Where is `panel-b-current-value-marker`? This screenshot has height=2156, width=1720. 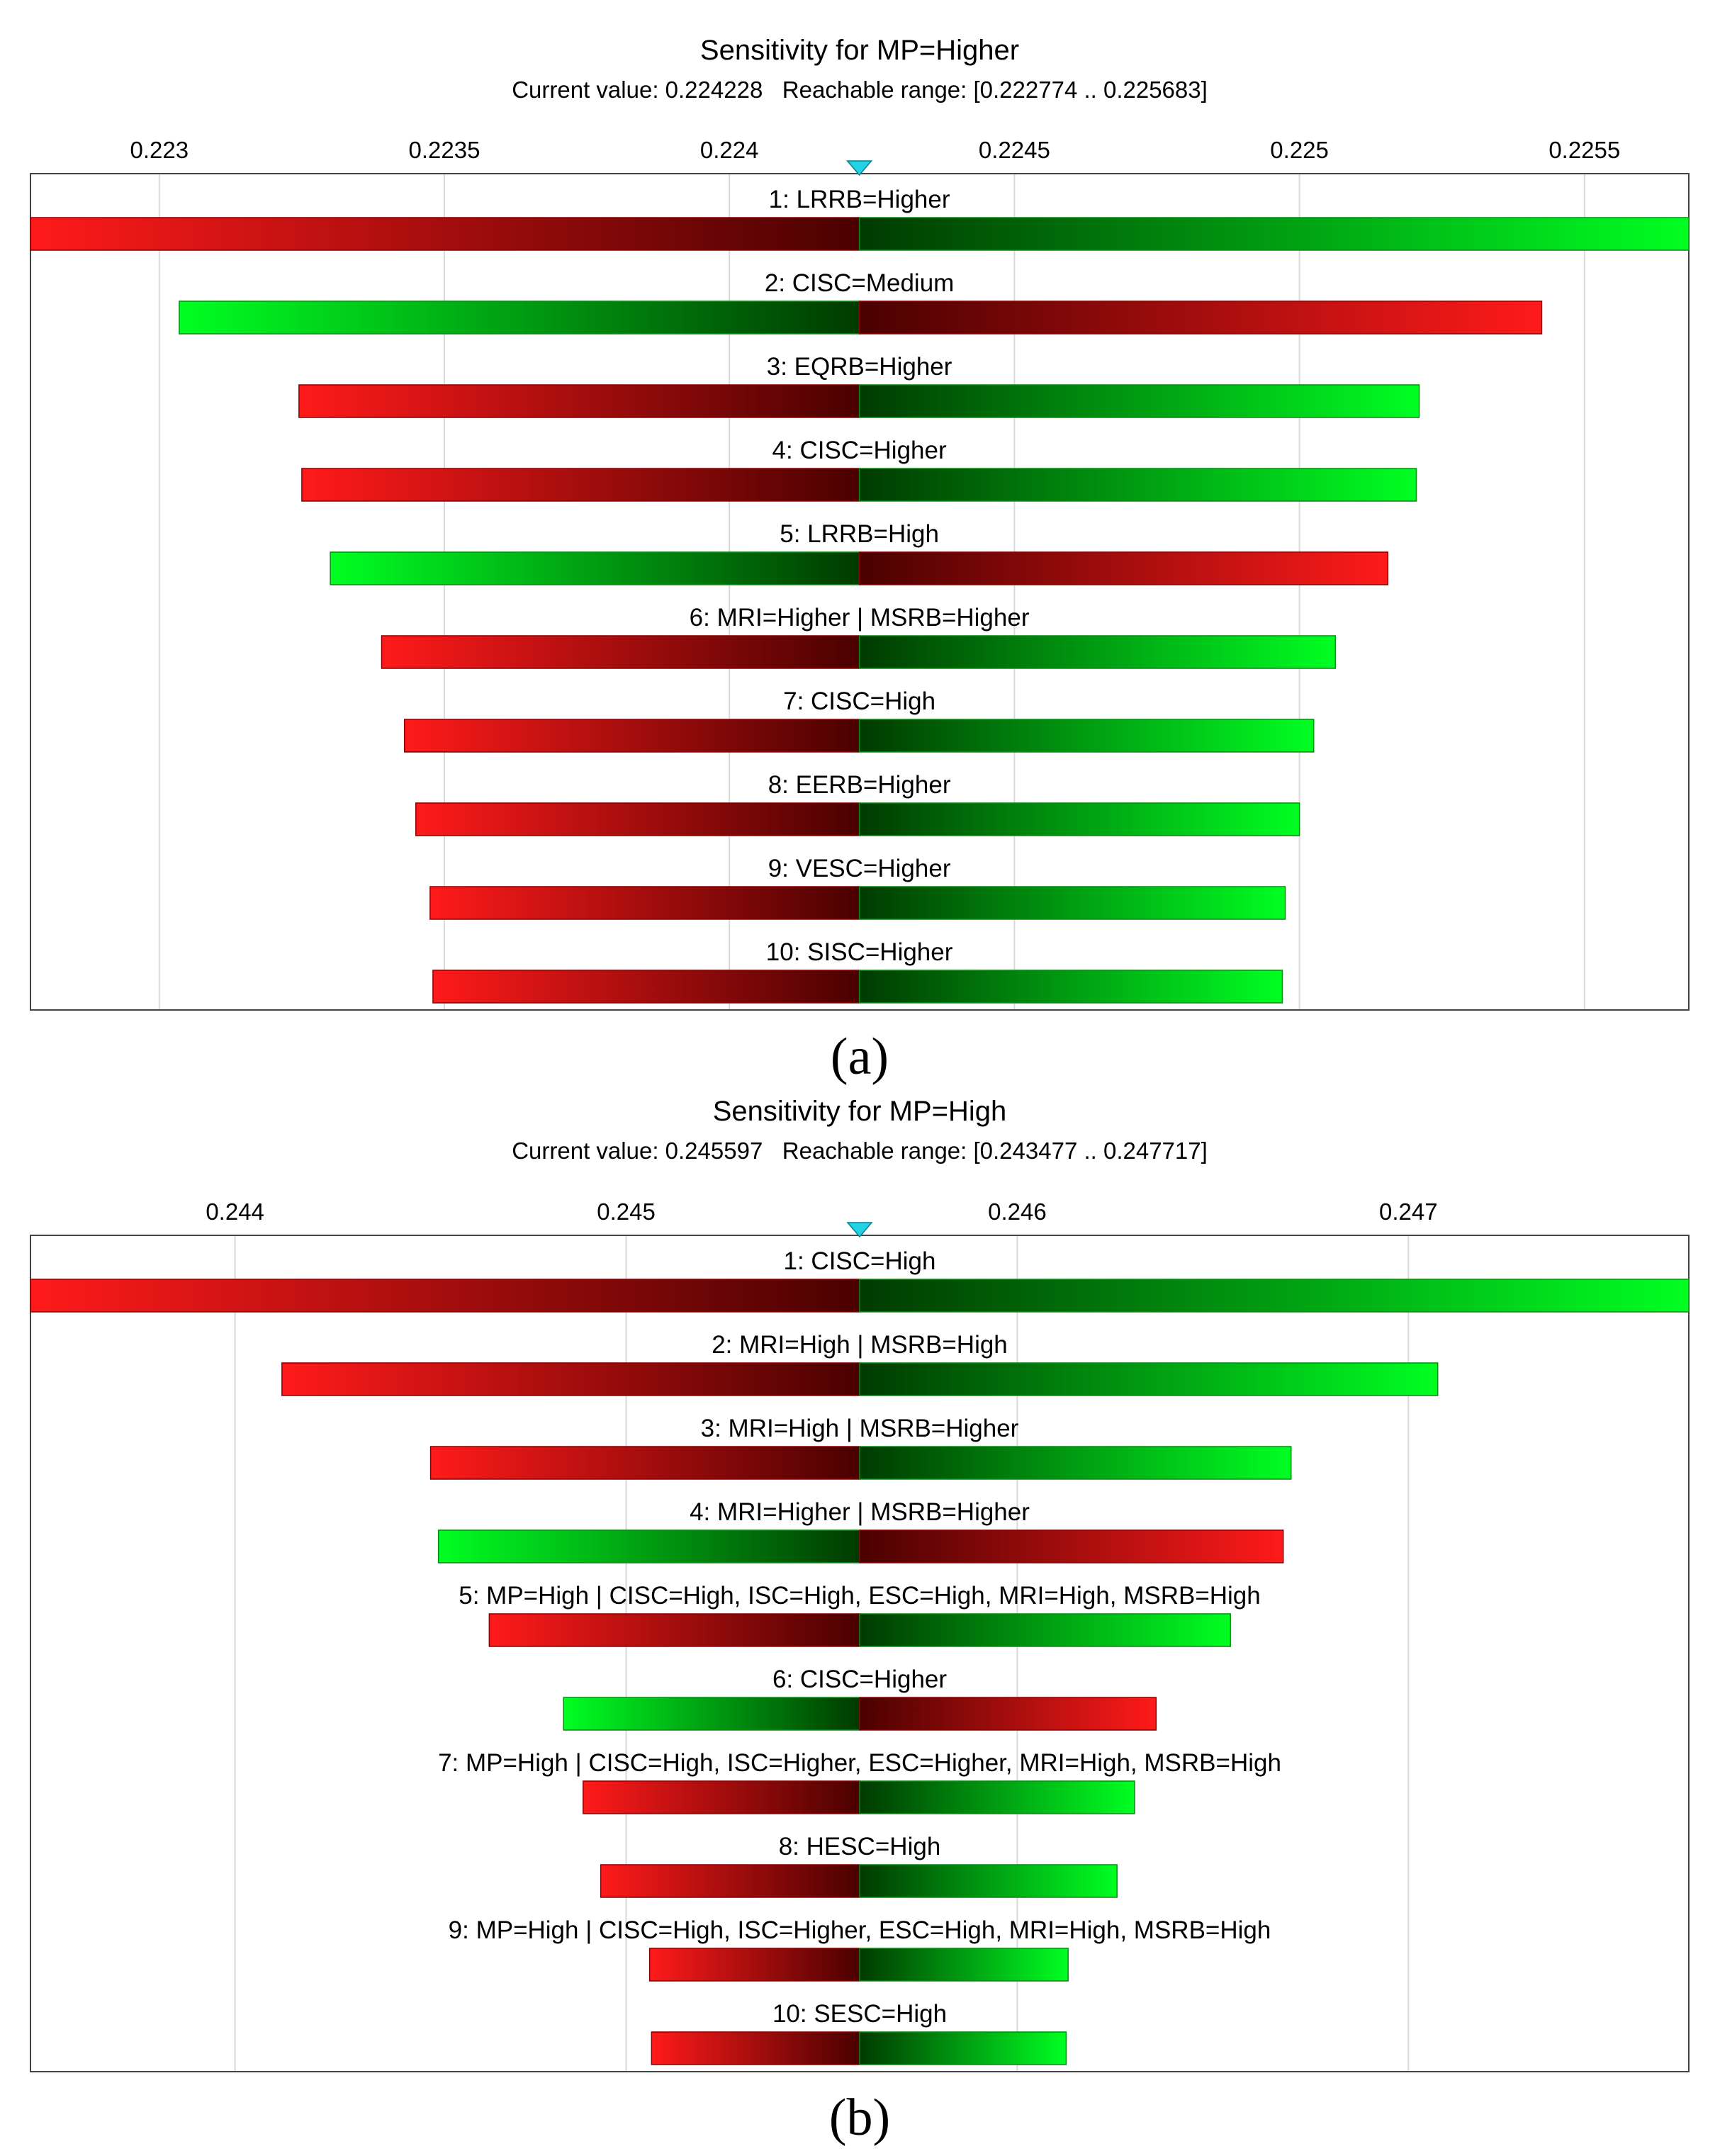
panel-b-current-value-marker is located at coordinates (860, 1230).